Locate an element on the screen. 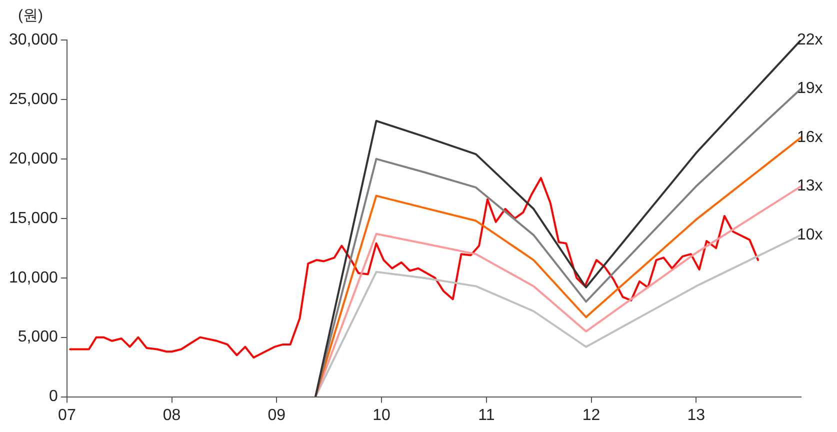 Image resolution: width=837 pixels, height=432 pixels. x-tick-label: 12 is located at coordinates (591, 415).